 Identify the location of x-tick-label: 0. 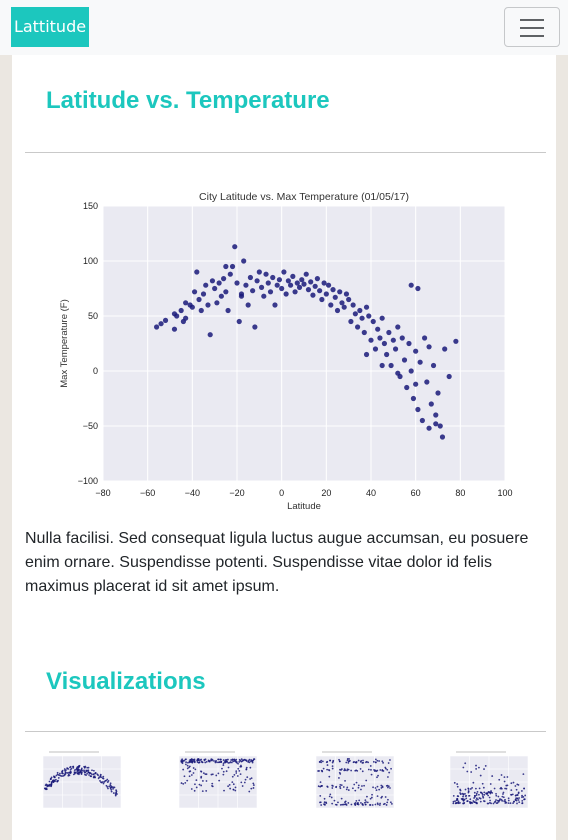
(281, 493).